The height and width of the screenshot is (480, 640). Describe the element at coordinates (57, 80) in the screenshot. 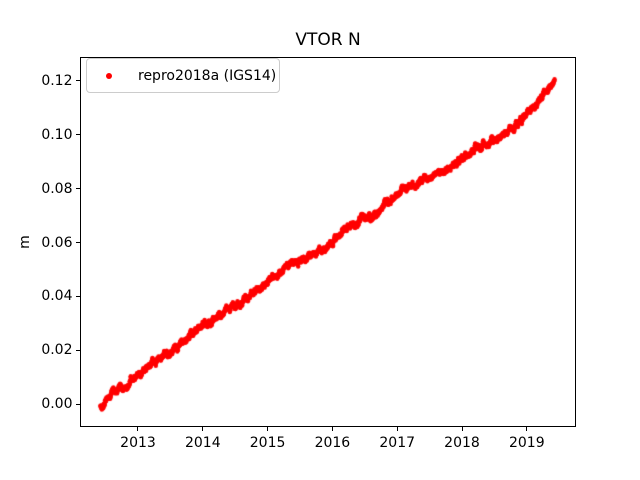

I see `y-tick-label: 0.12` at that location.